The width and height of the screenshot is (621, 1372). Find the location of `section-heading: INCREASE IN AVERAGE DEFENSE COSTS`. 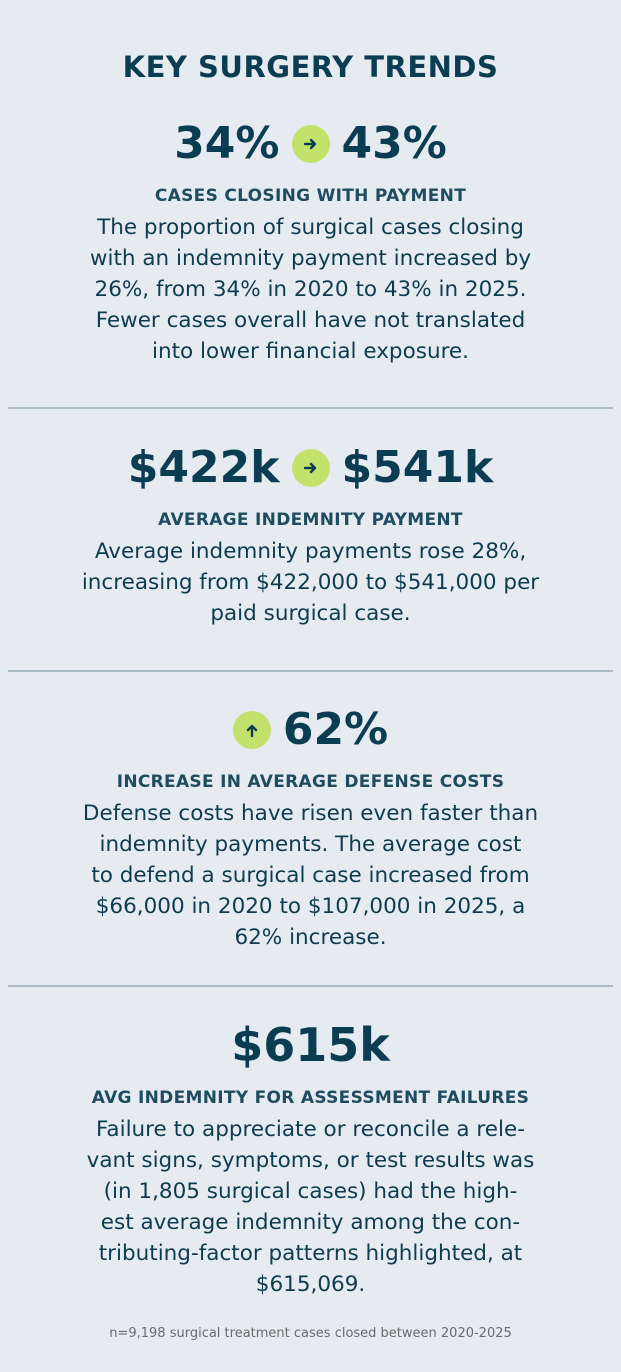

section-heading: INCREASE IN AVERAGE DEFENSE COSTS is located at coordinates (310, 782).